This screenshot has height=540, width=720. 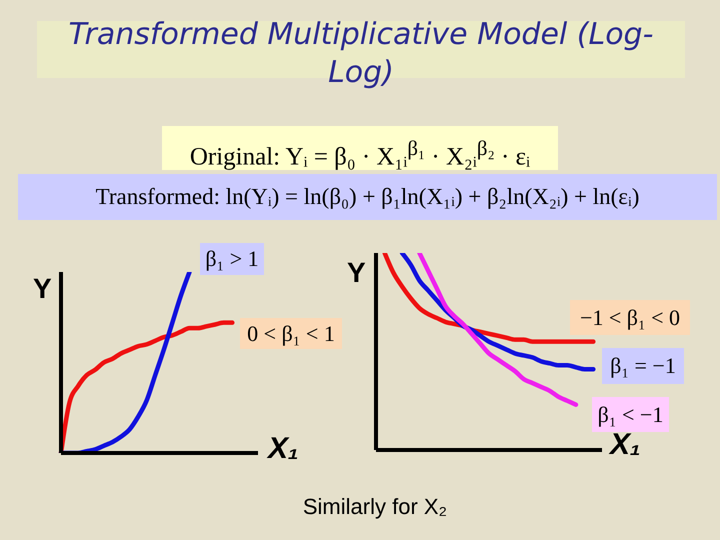 I want to click on text: Original: Yᵢ = β₀ · X₁ᵢ$^{β₁}$ · X₂ᵢ$^{β₂}$ · εᵢ, so click(x=360, y=148).